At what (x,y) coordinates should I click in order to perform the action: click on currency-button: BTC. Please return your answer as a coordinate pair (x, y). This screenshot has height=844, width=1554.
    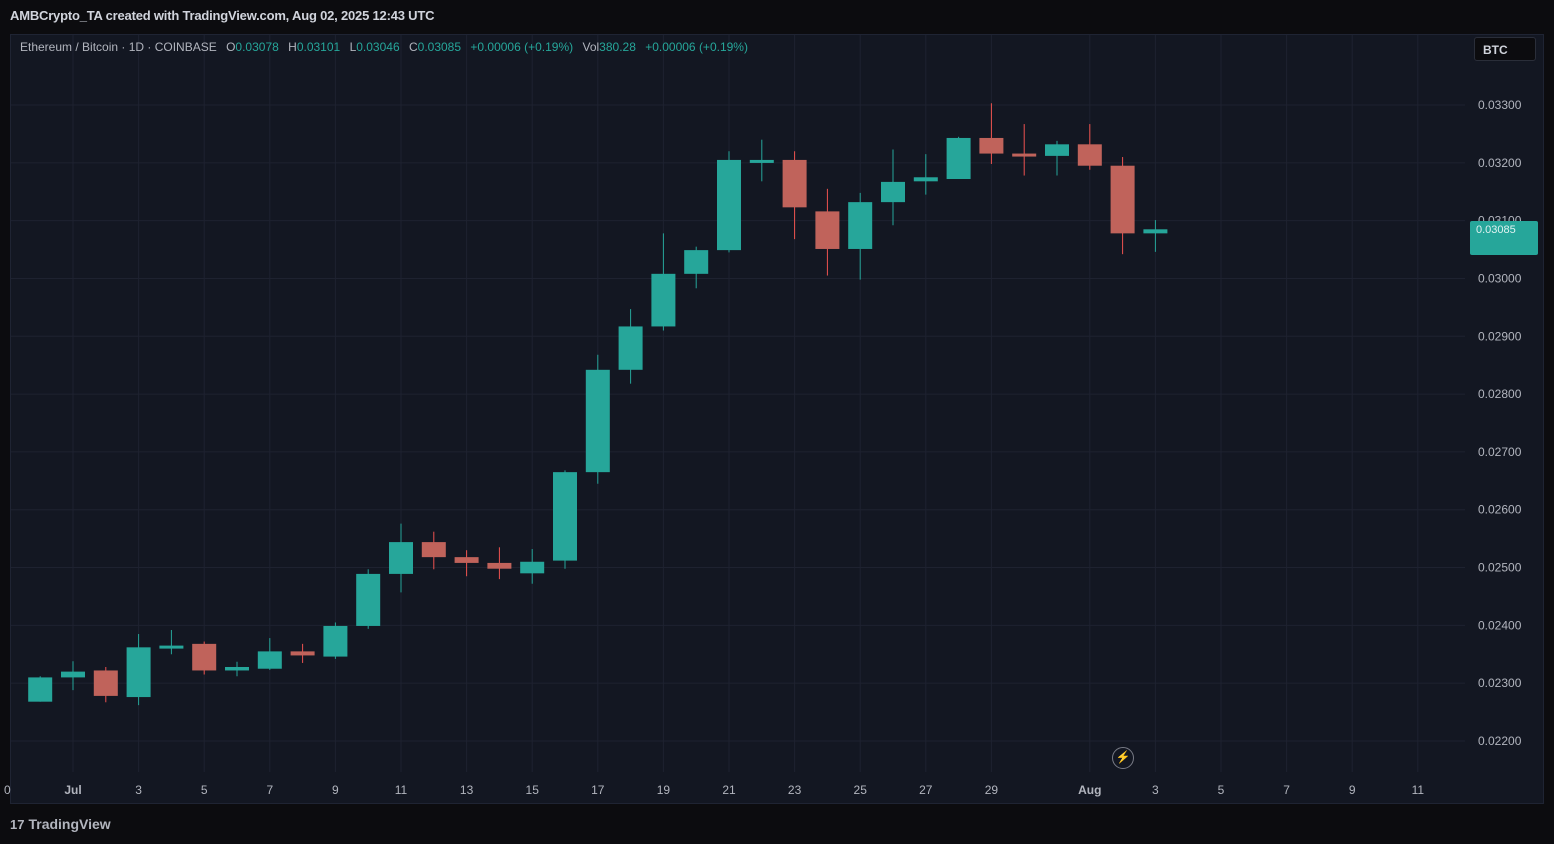
    Looking at the image, I should click on (1505, 49).